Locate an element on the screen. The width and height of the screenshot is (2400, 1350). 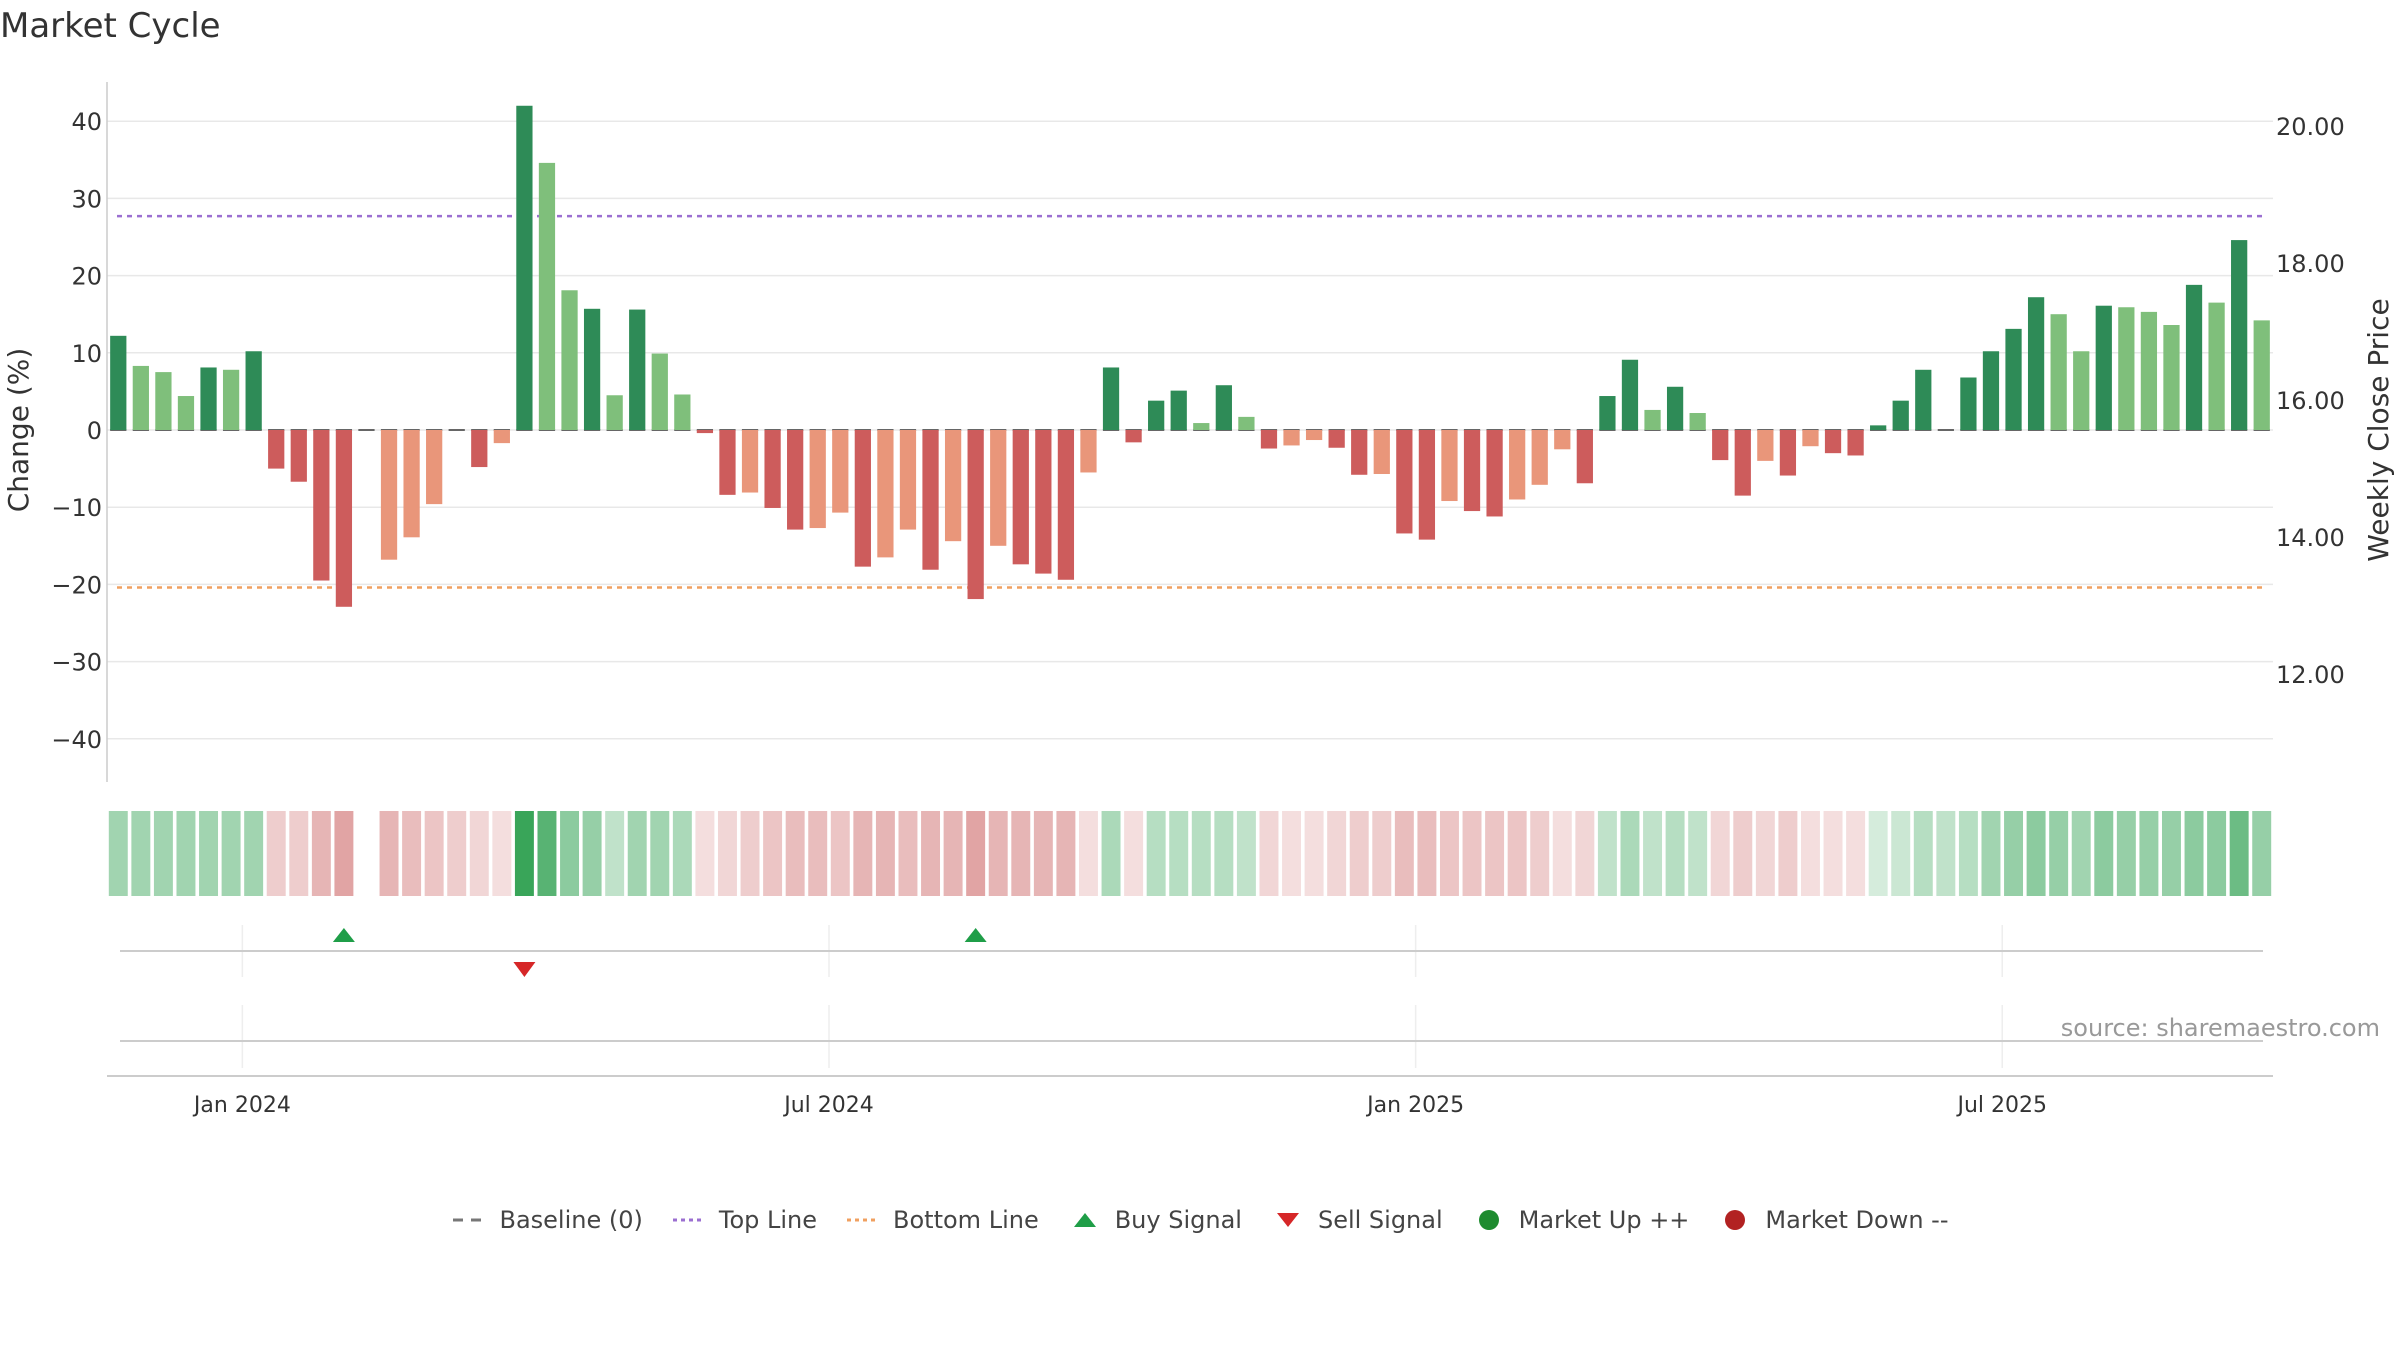
y-tick-label: −30 is located at coordinates (76, 663).